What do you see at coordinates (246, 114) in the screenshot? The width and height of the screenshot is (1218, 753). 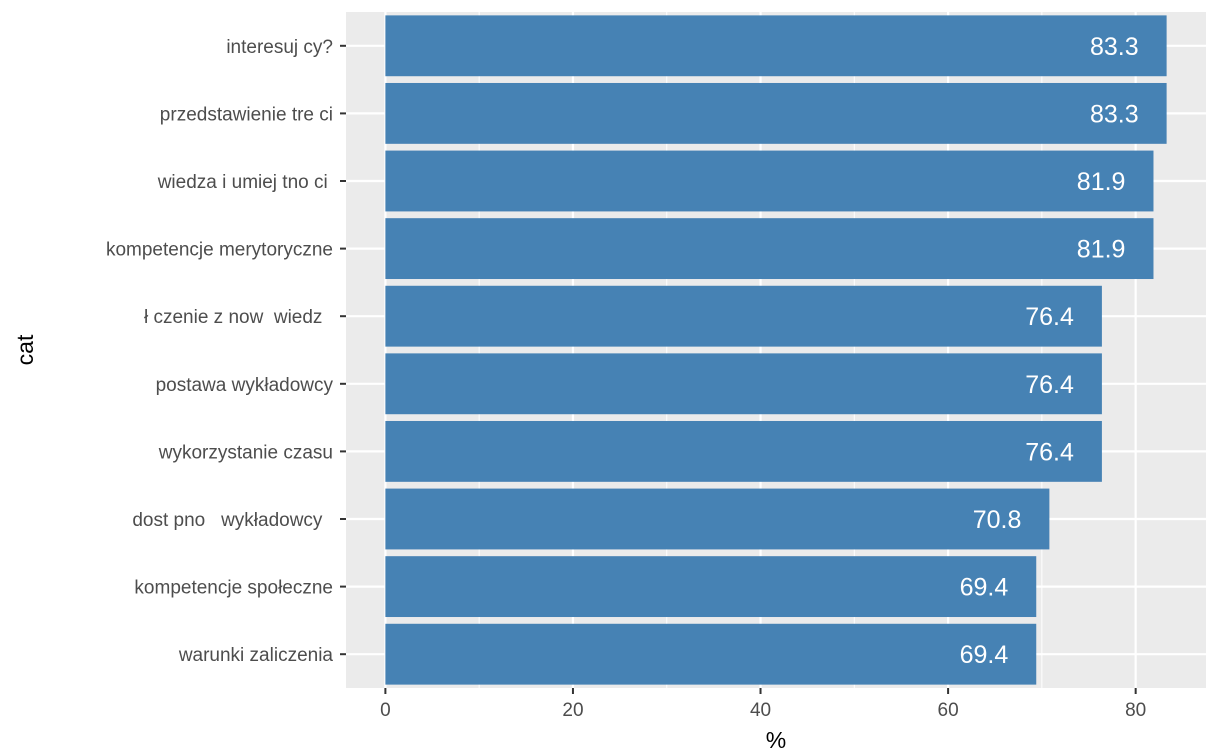 I see `y-tick-label: przedstawienie tre ci` at bounding box center [246, 114].